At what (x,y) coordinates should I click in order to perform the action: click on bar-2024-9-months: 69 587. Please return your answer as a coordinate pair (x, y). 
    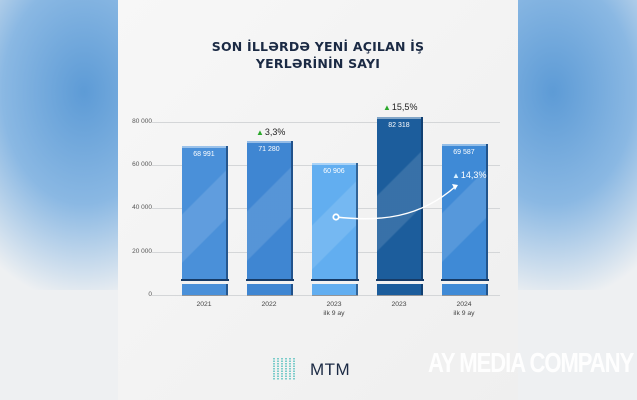
    Looking at the image, I should click on (465, 219).